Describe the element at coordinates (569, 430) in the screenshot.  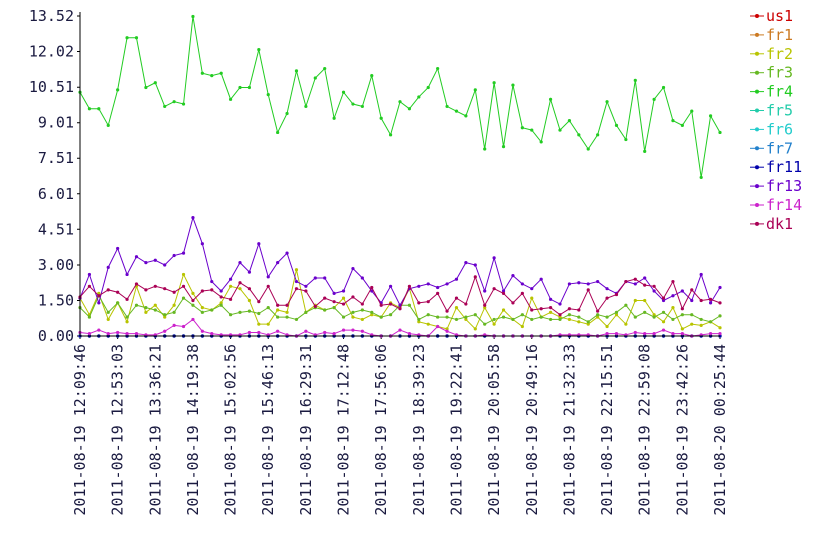
I see `x-tick-label: 2011-08-19 21:32:33` at that location.